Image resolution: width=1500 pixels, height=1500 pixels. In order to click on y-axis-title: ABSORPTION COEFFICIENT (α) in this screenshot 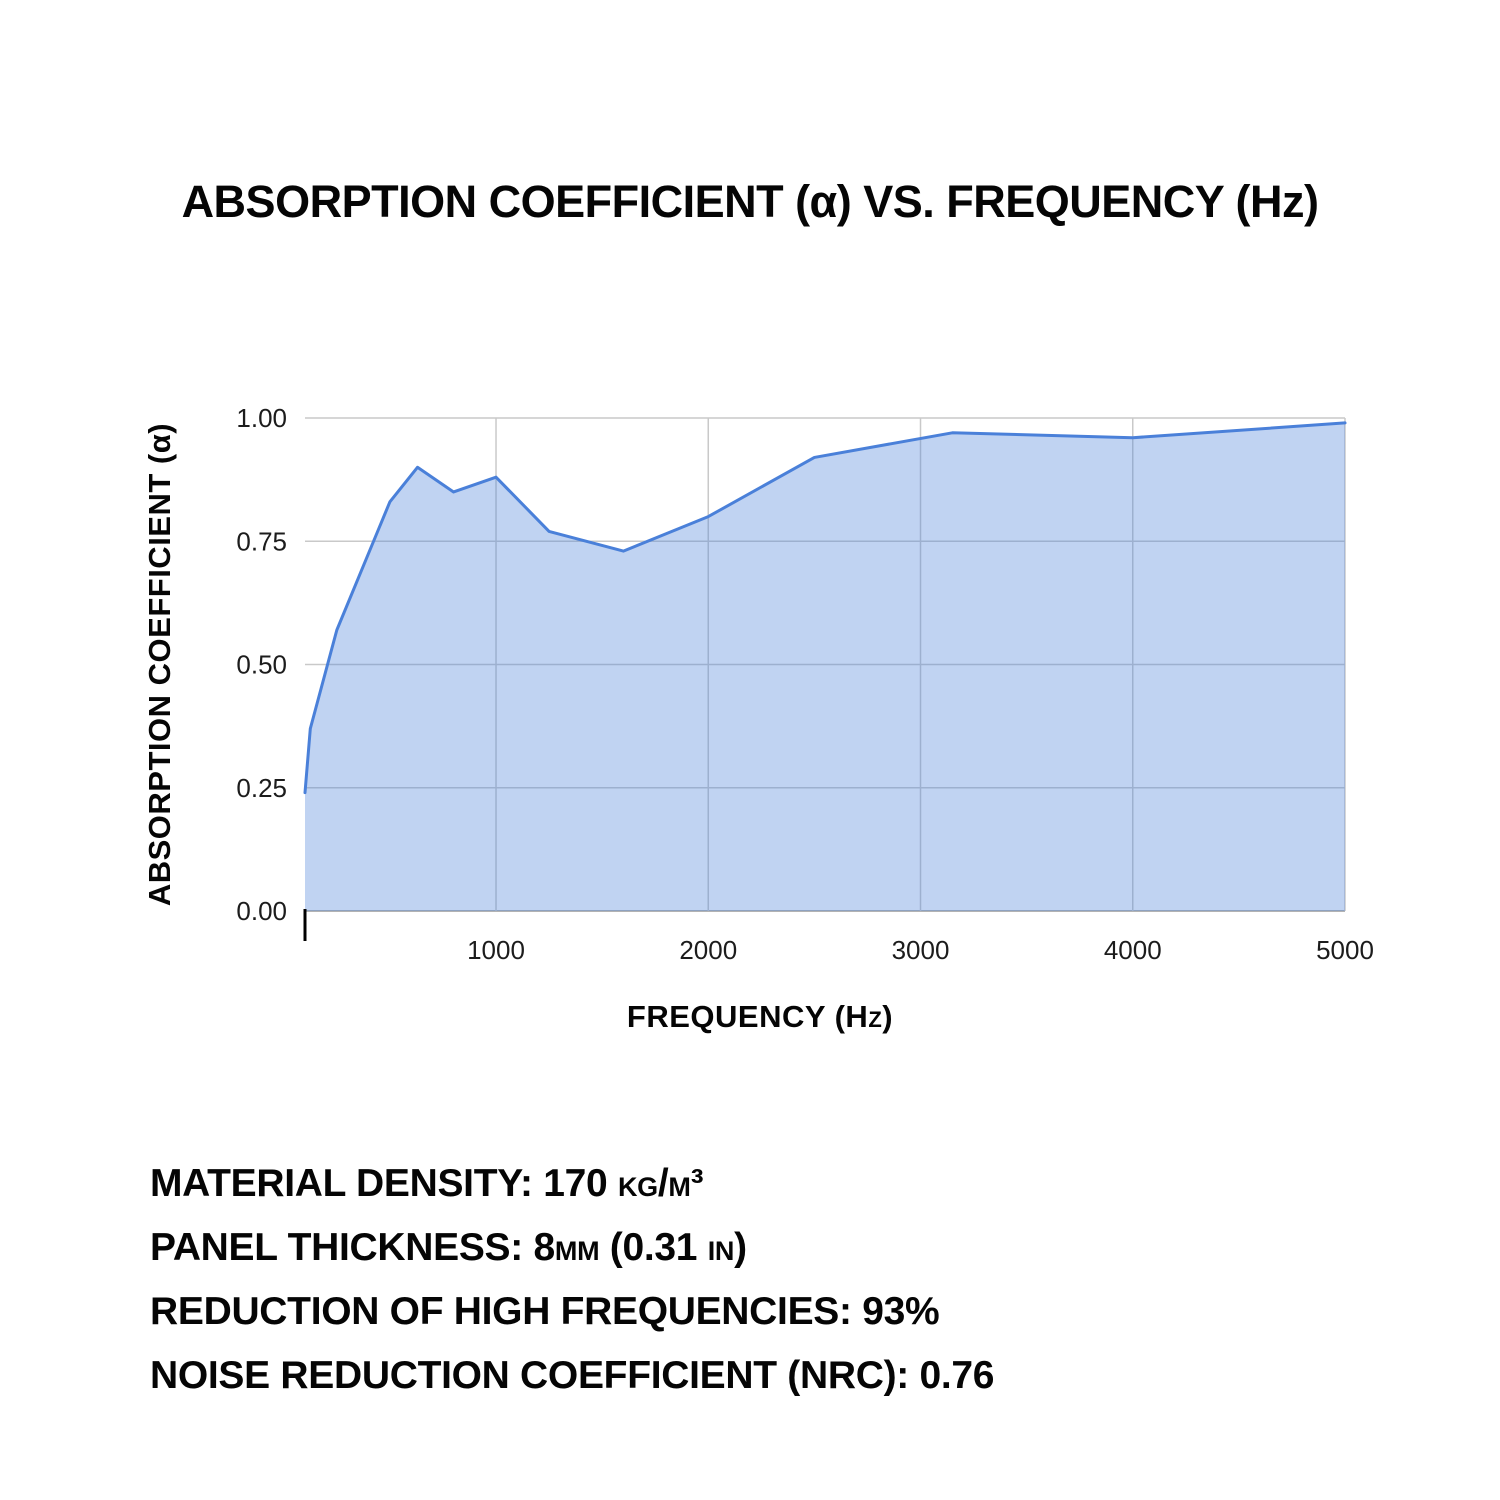, I will do `click(159, 664)`.